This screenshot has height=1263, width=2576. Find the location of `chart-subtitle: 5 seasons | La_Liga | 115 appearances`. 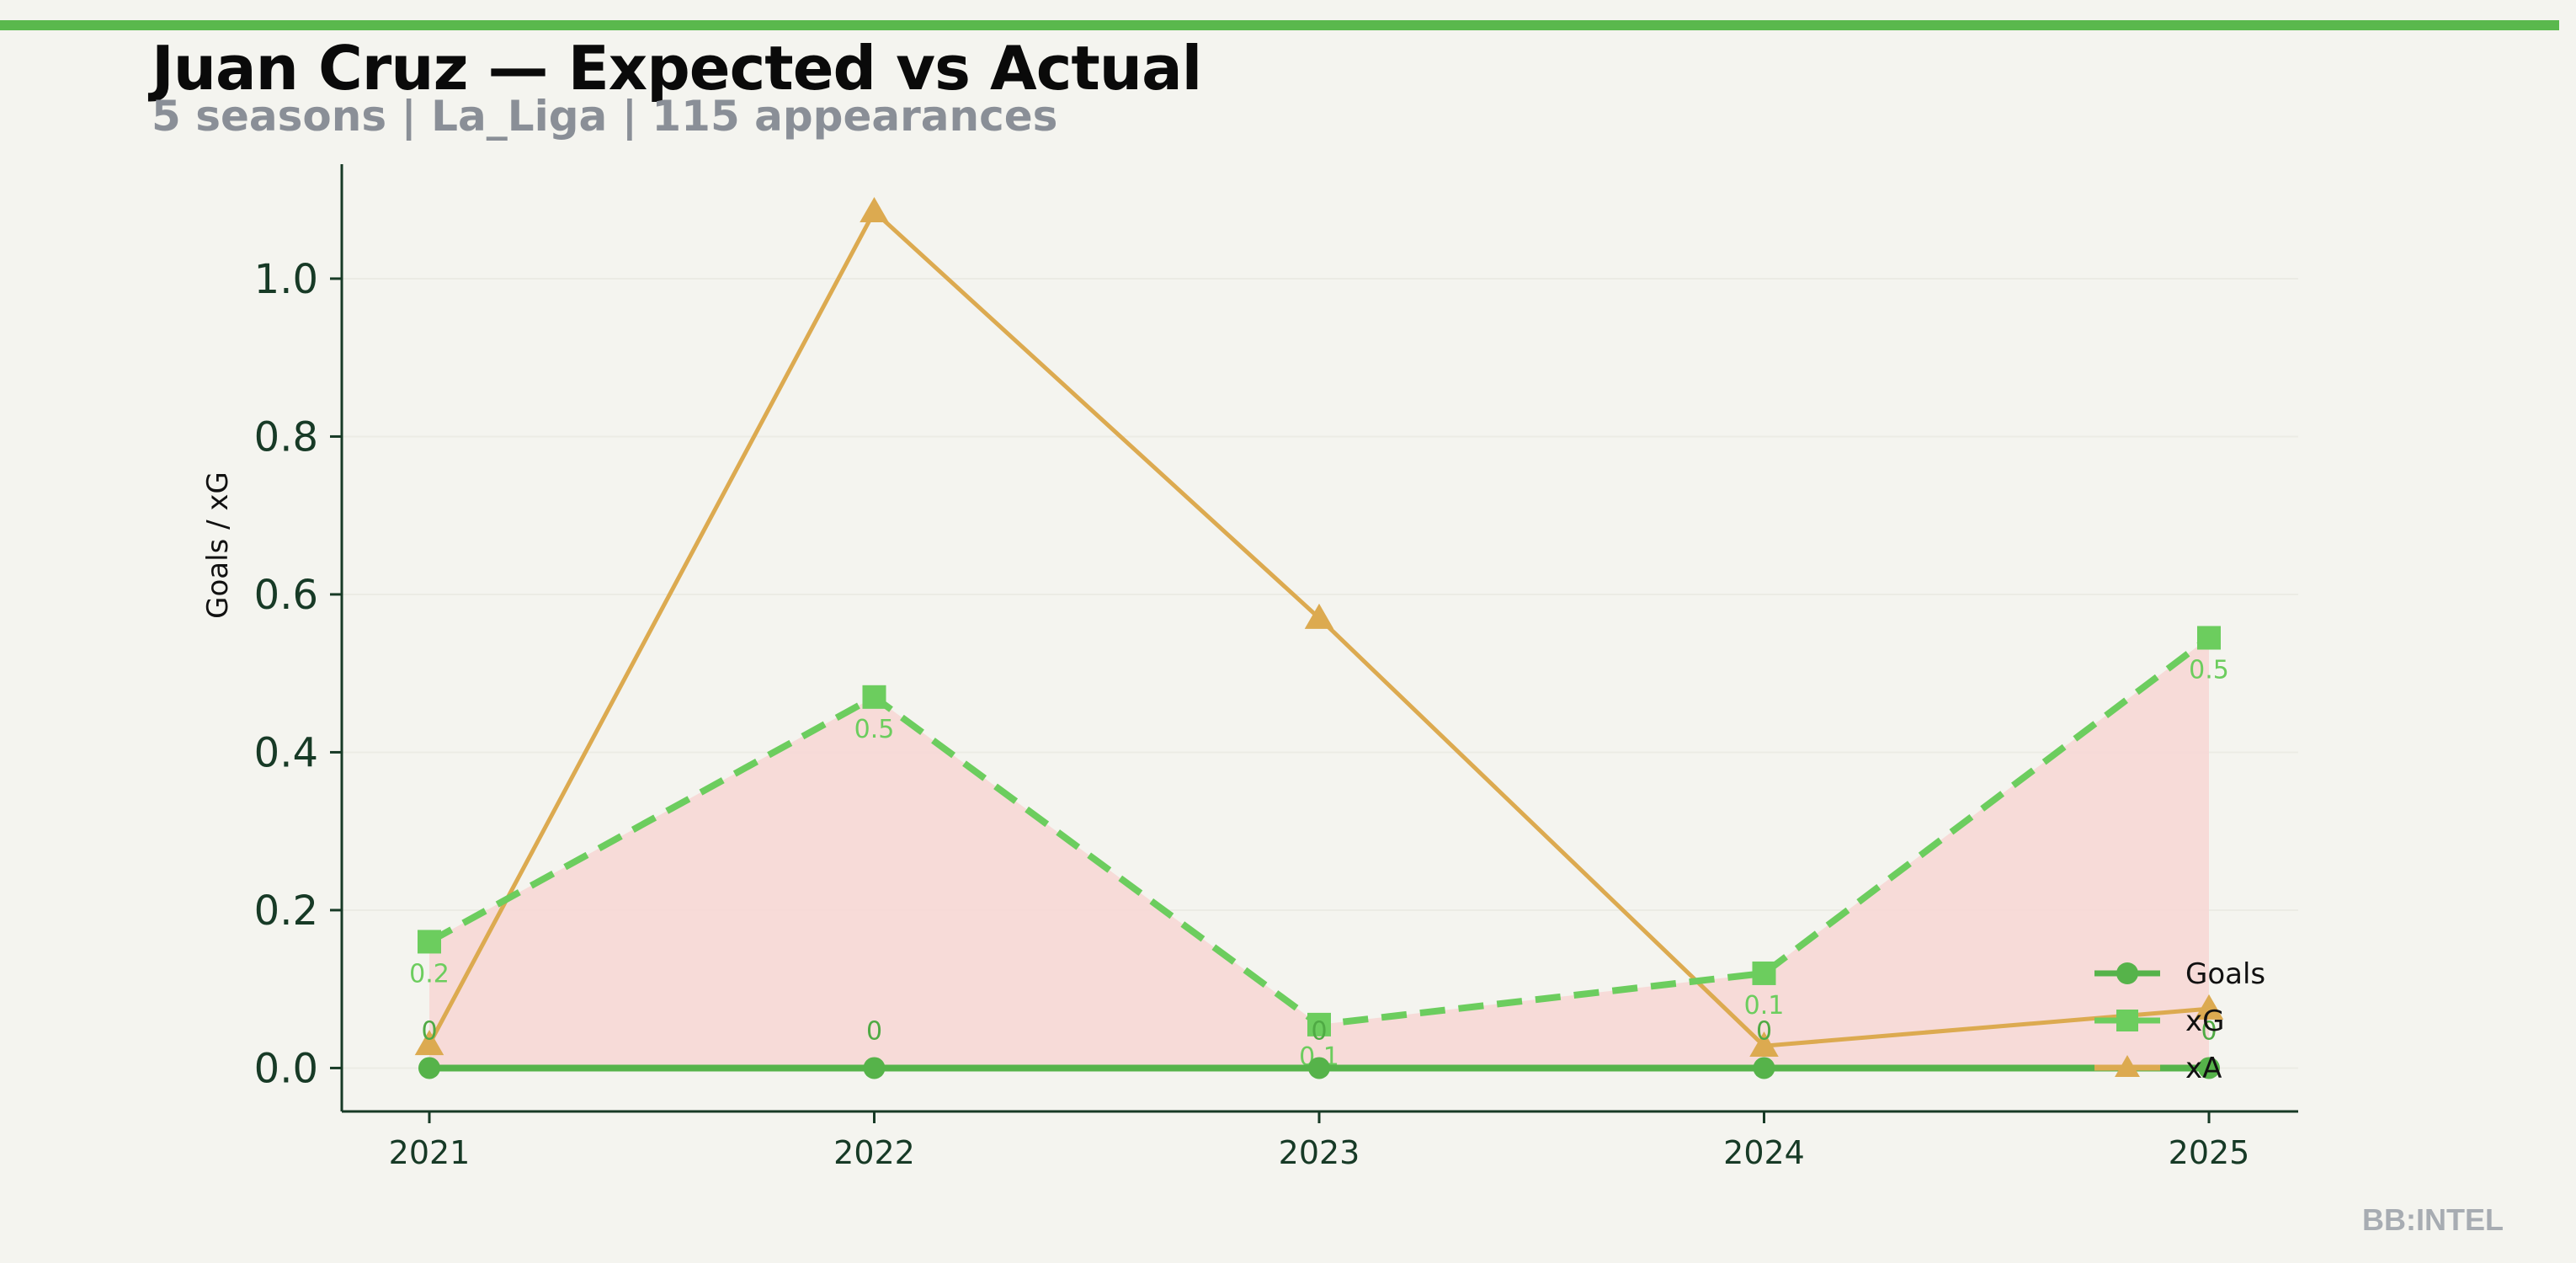

chart-subtitle: 5 seasons | La_Liga | 115 appearances is located at coordinates (605, 116).